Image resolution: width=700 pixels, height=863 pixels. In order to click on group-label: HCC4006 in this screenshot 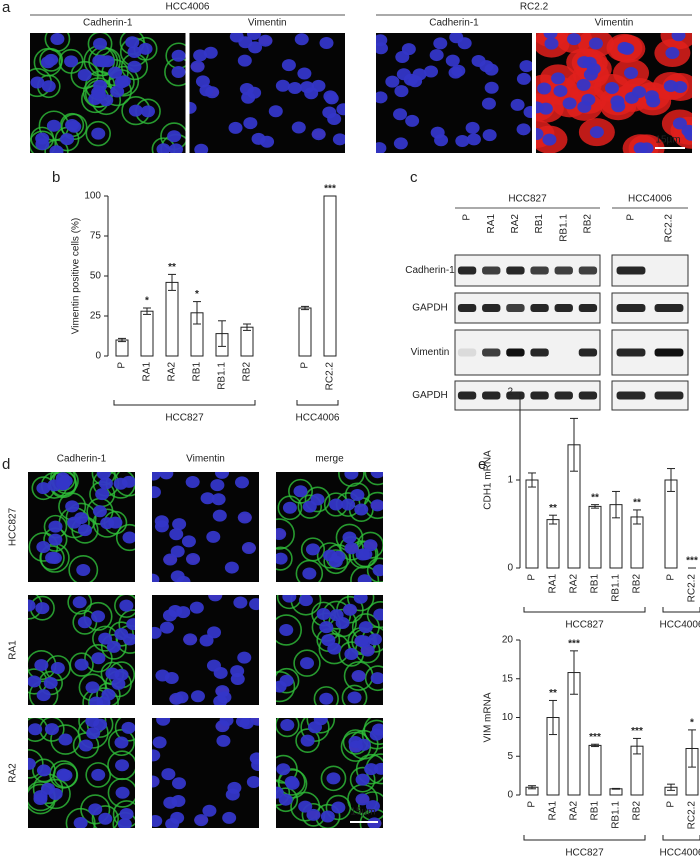, I will do `click(318, 418)`.